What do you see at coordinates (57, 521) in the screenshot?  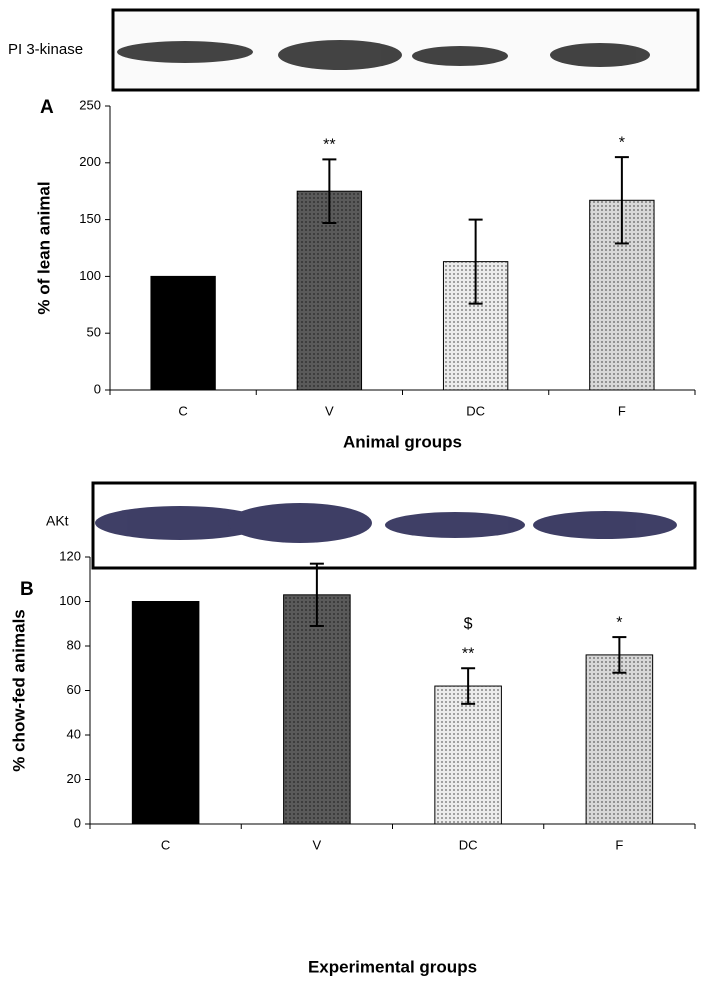 I see `blot-label: AKt` at bounding box center [57, 521].